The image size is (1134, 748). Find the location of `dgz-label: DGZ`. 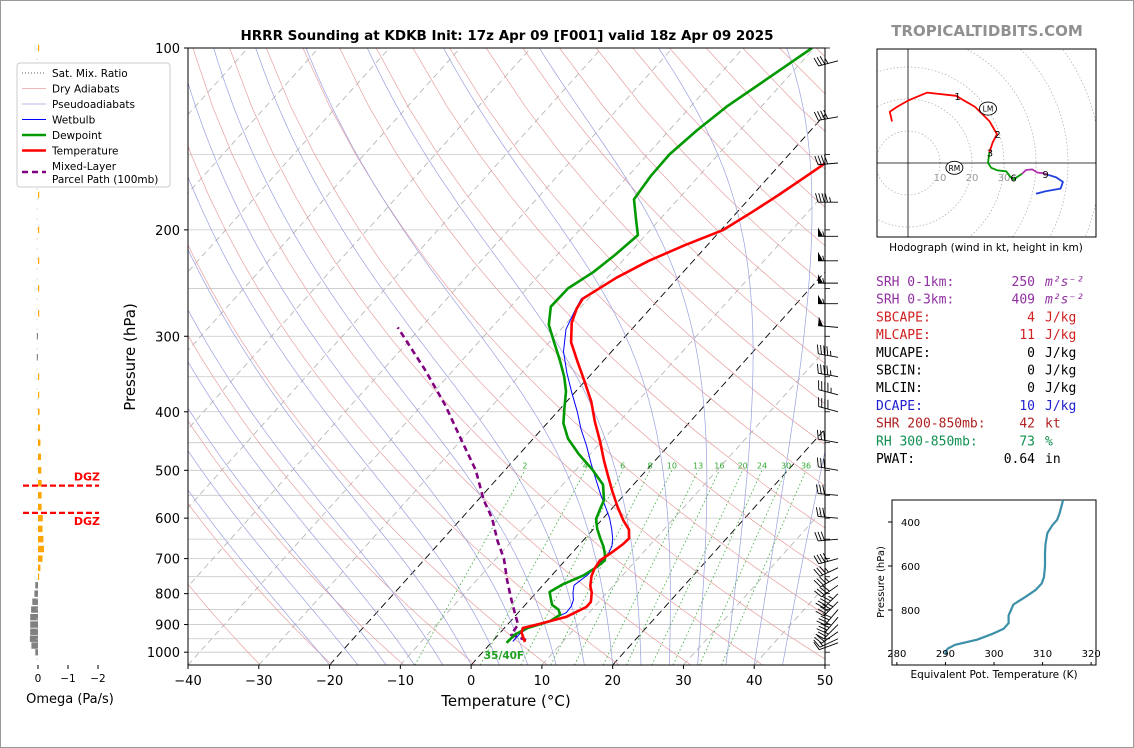

dgz-label: DGZ is located at coordinates (87, 521).